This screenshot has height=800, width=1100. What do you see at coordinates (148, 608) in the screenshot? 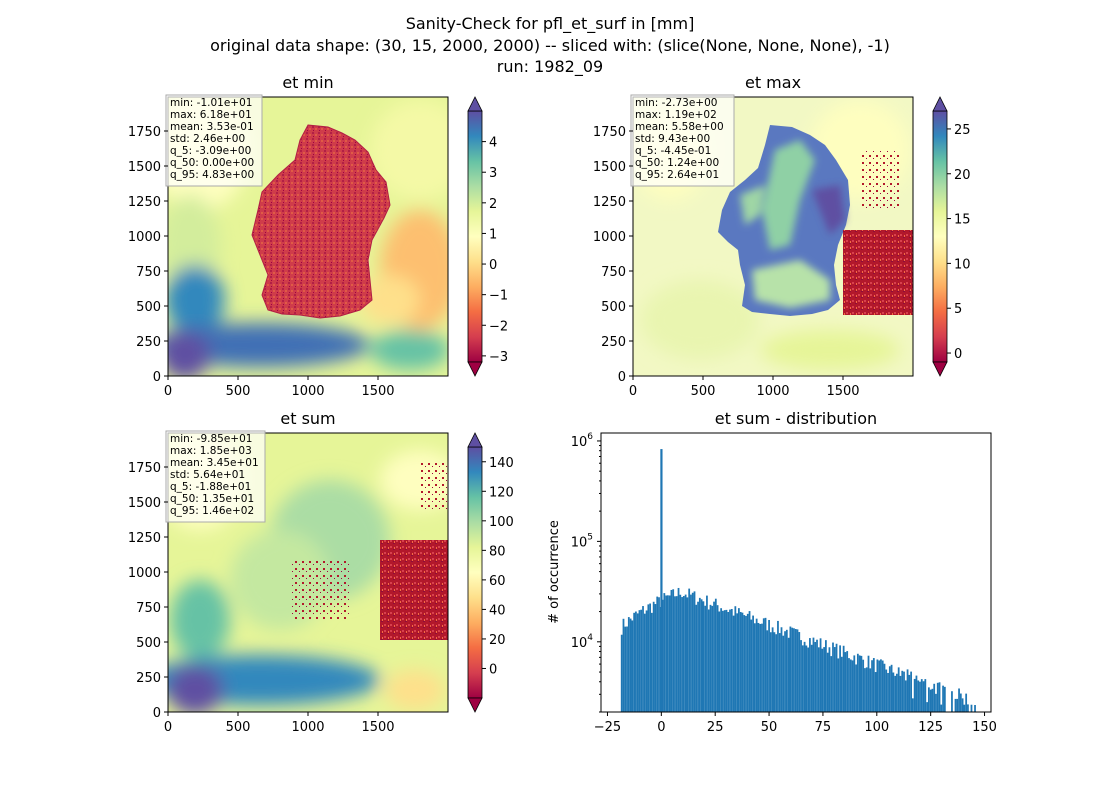
I see `y-tick-label: 750` at bounding box center [148, 608].